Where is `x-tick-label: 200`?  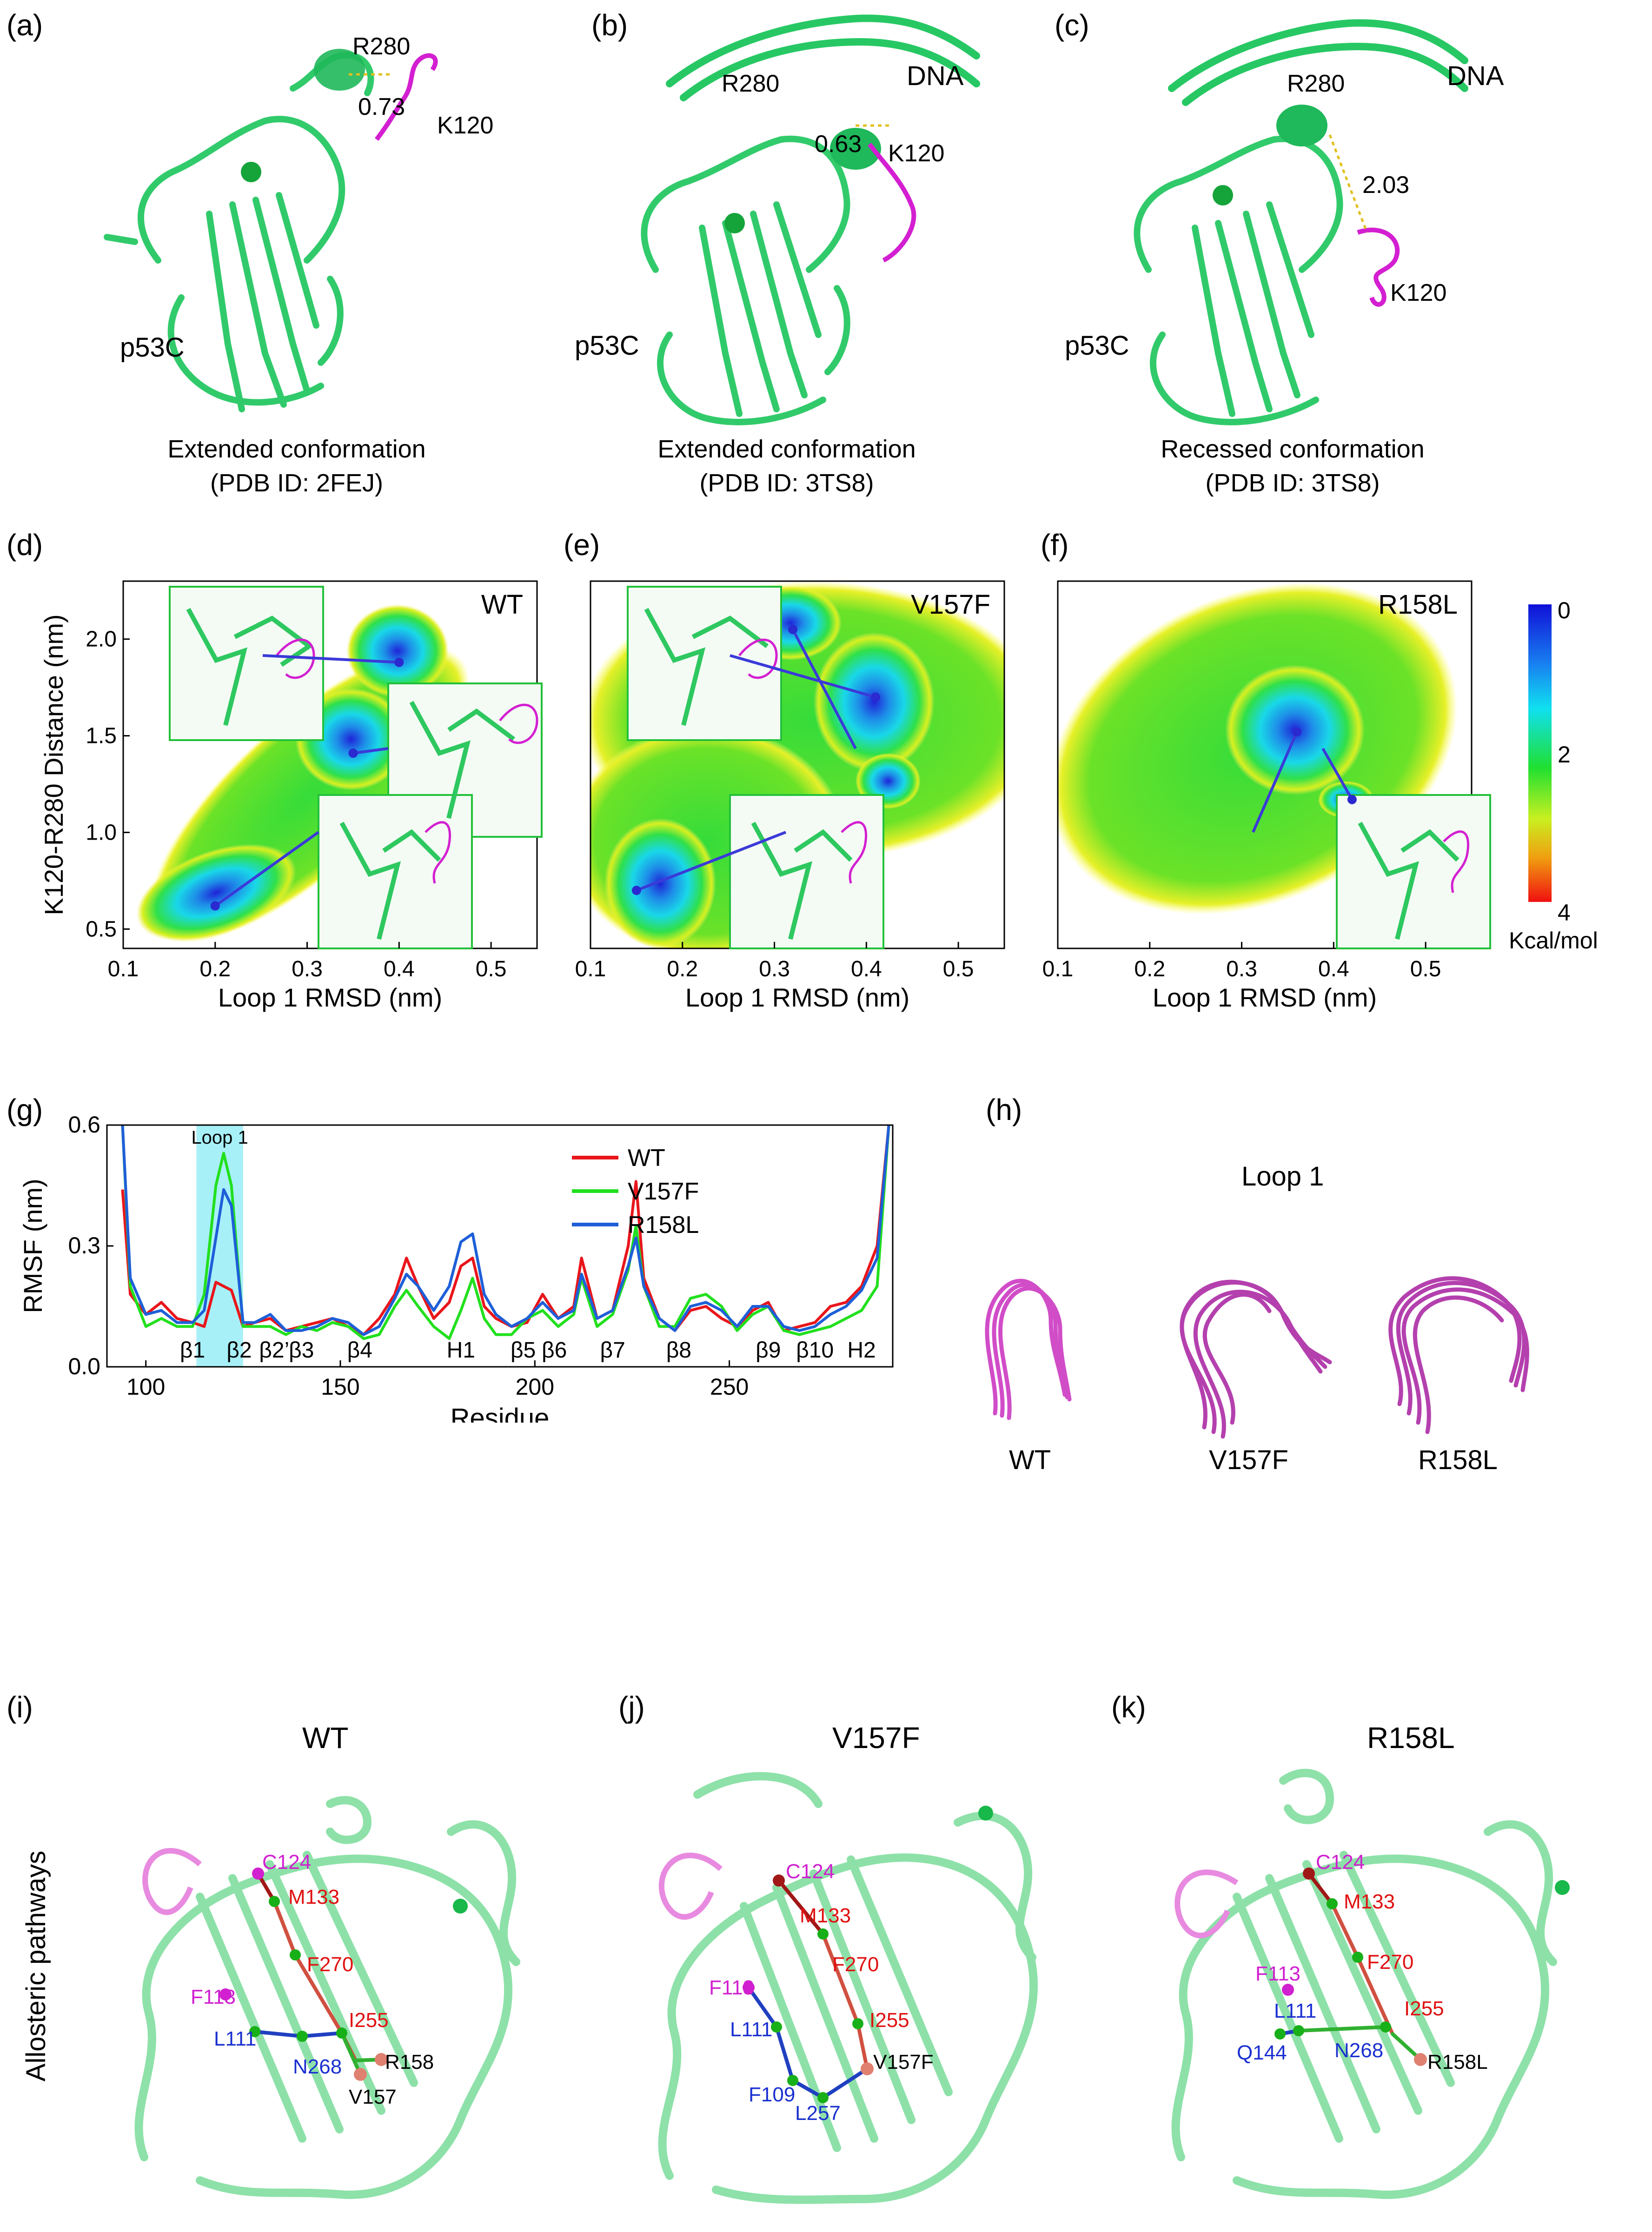 x-tick-label: 200 is located at coordinates (535, 1387).